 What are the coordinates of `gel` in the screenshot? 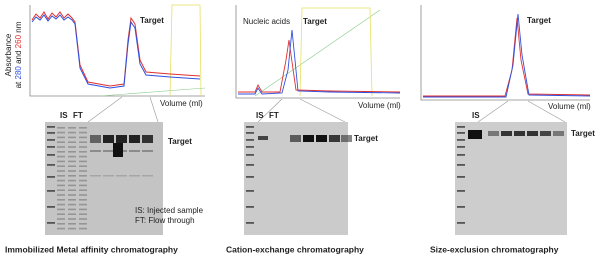 It's located at (511, 178).